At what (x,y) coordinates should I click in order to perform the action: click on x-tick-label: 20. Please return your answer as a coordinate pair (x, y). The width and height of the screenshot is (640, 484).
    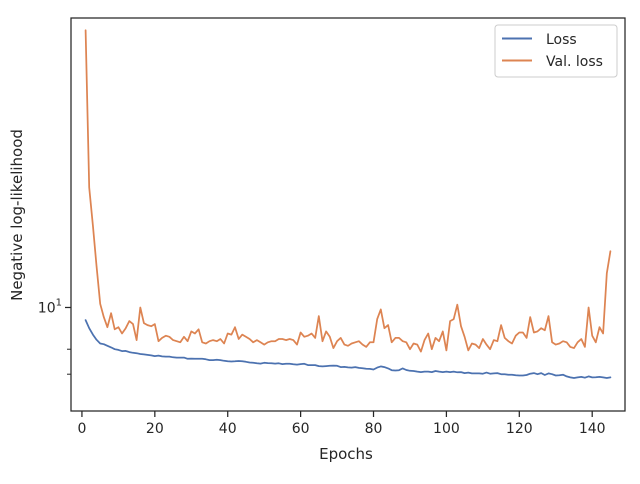
    Looking at the image, I should click on (155, 429).